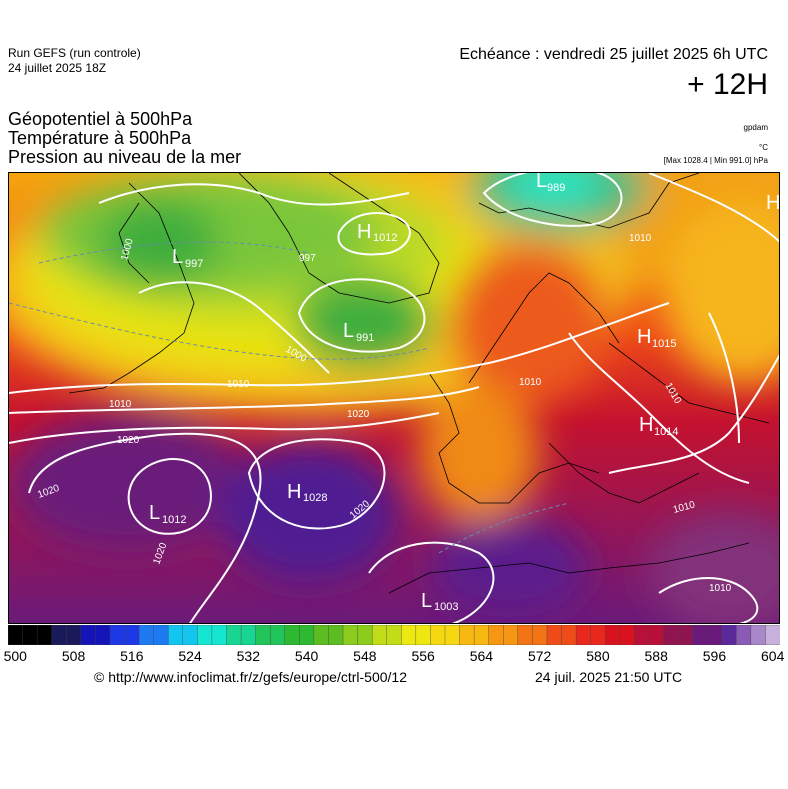 The height and width of the screenshot is (789, 788). What do you see at coordinates (656, 338) in the screenshot?
I see `high-pressure-center: H 1015` at bounding box center [656, 338].